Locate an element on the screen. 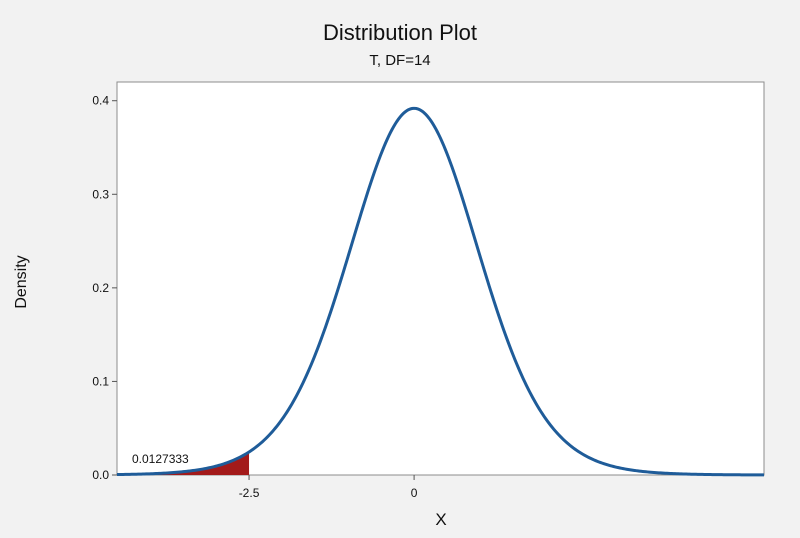 Image resolution: width=800 pixels, height=538 pixels. y-tick-label: 0.3 is located at coordinates (100, 194).